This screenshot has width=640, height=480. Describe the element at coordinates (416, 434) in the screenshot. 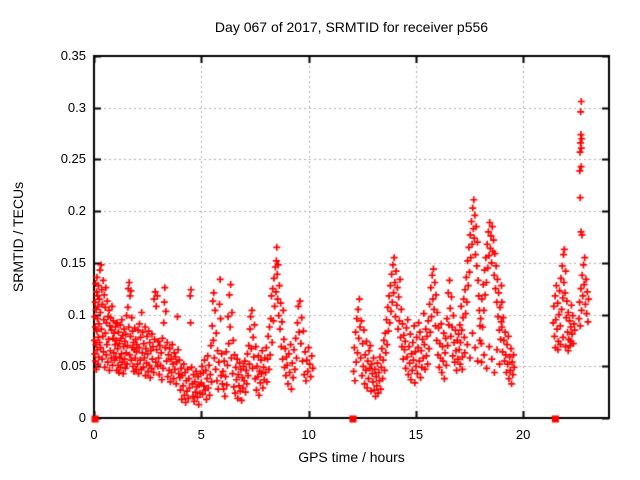

I see `x-tick-label: 15` at that location.